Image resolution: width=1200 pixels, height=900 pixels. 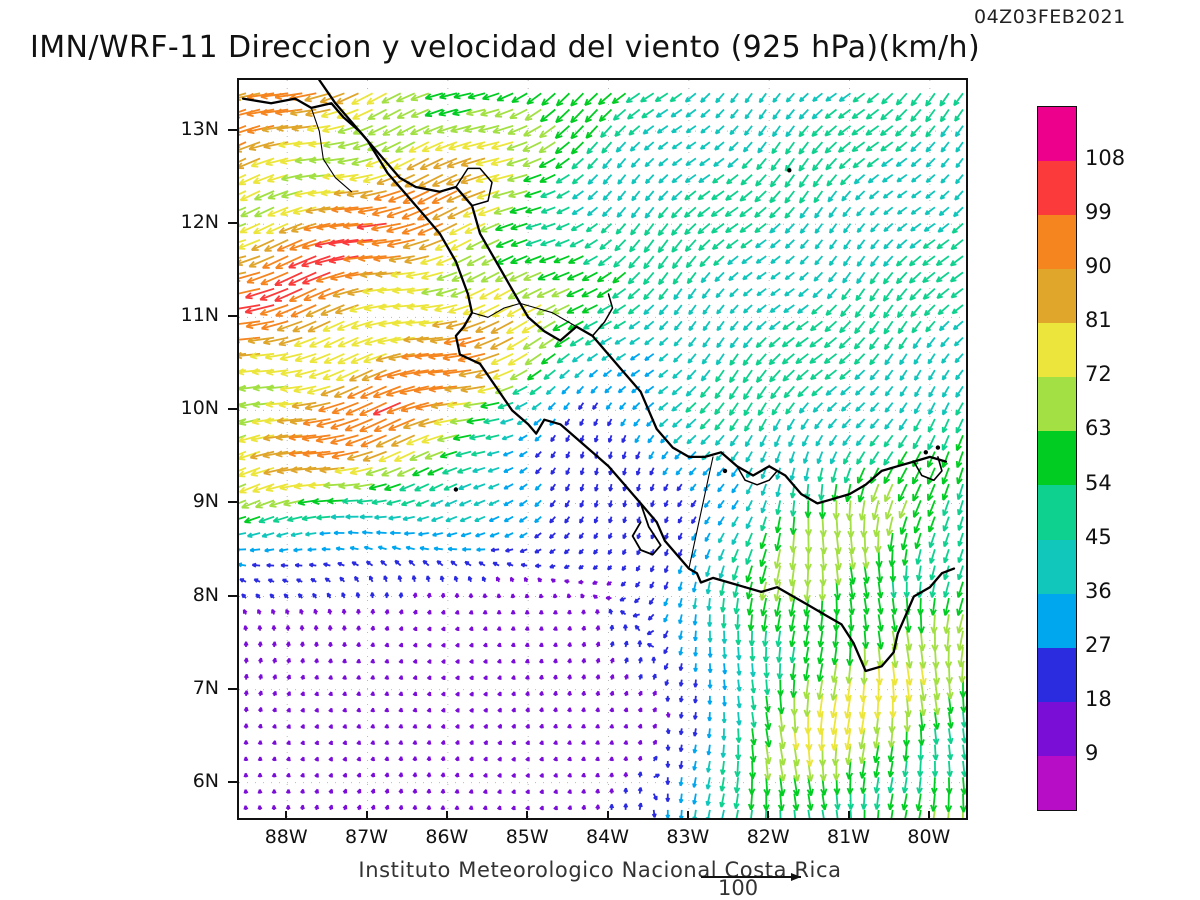 What do you see at coordinates (929, 837) in the screenshot?
I see `x-tick-label-80w: 80W` at bounding box center [929, 837].